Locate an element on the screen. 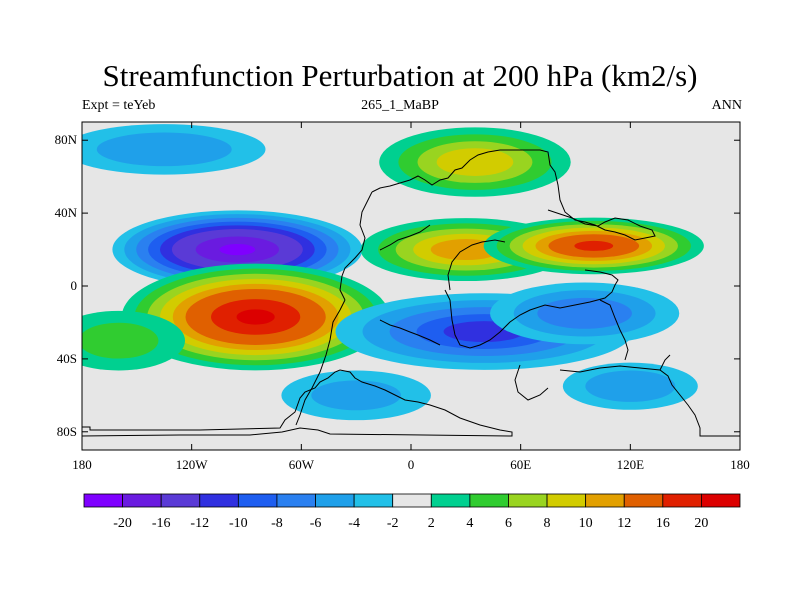 Image resolution: width=800 pixels, height=600 pixels. colorbar: -20 -16 -12 -10 -8 -6 -4 -2 2 4 6 8 10 12 16 20 is located at coordinates (412, 512).